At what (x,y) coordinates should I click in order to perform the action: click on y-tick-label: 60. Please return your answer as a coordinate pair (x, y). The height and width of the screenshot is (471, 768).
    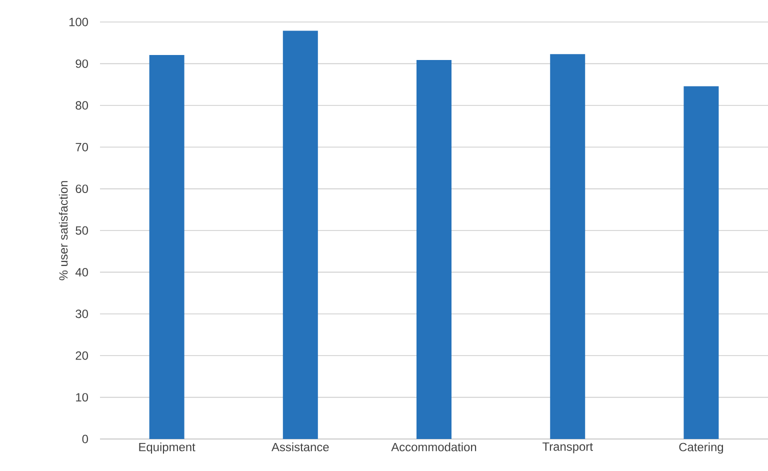
    Looking at the image, I should click on (82, 189).